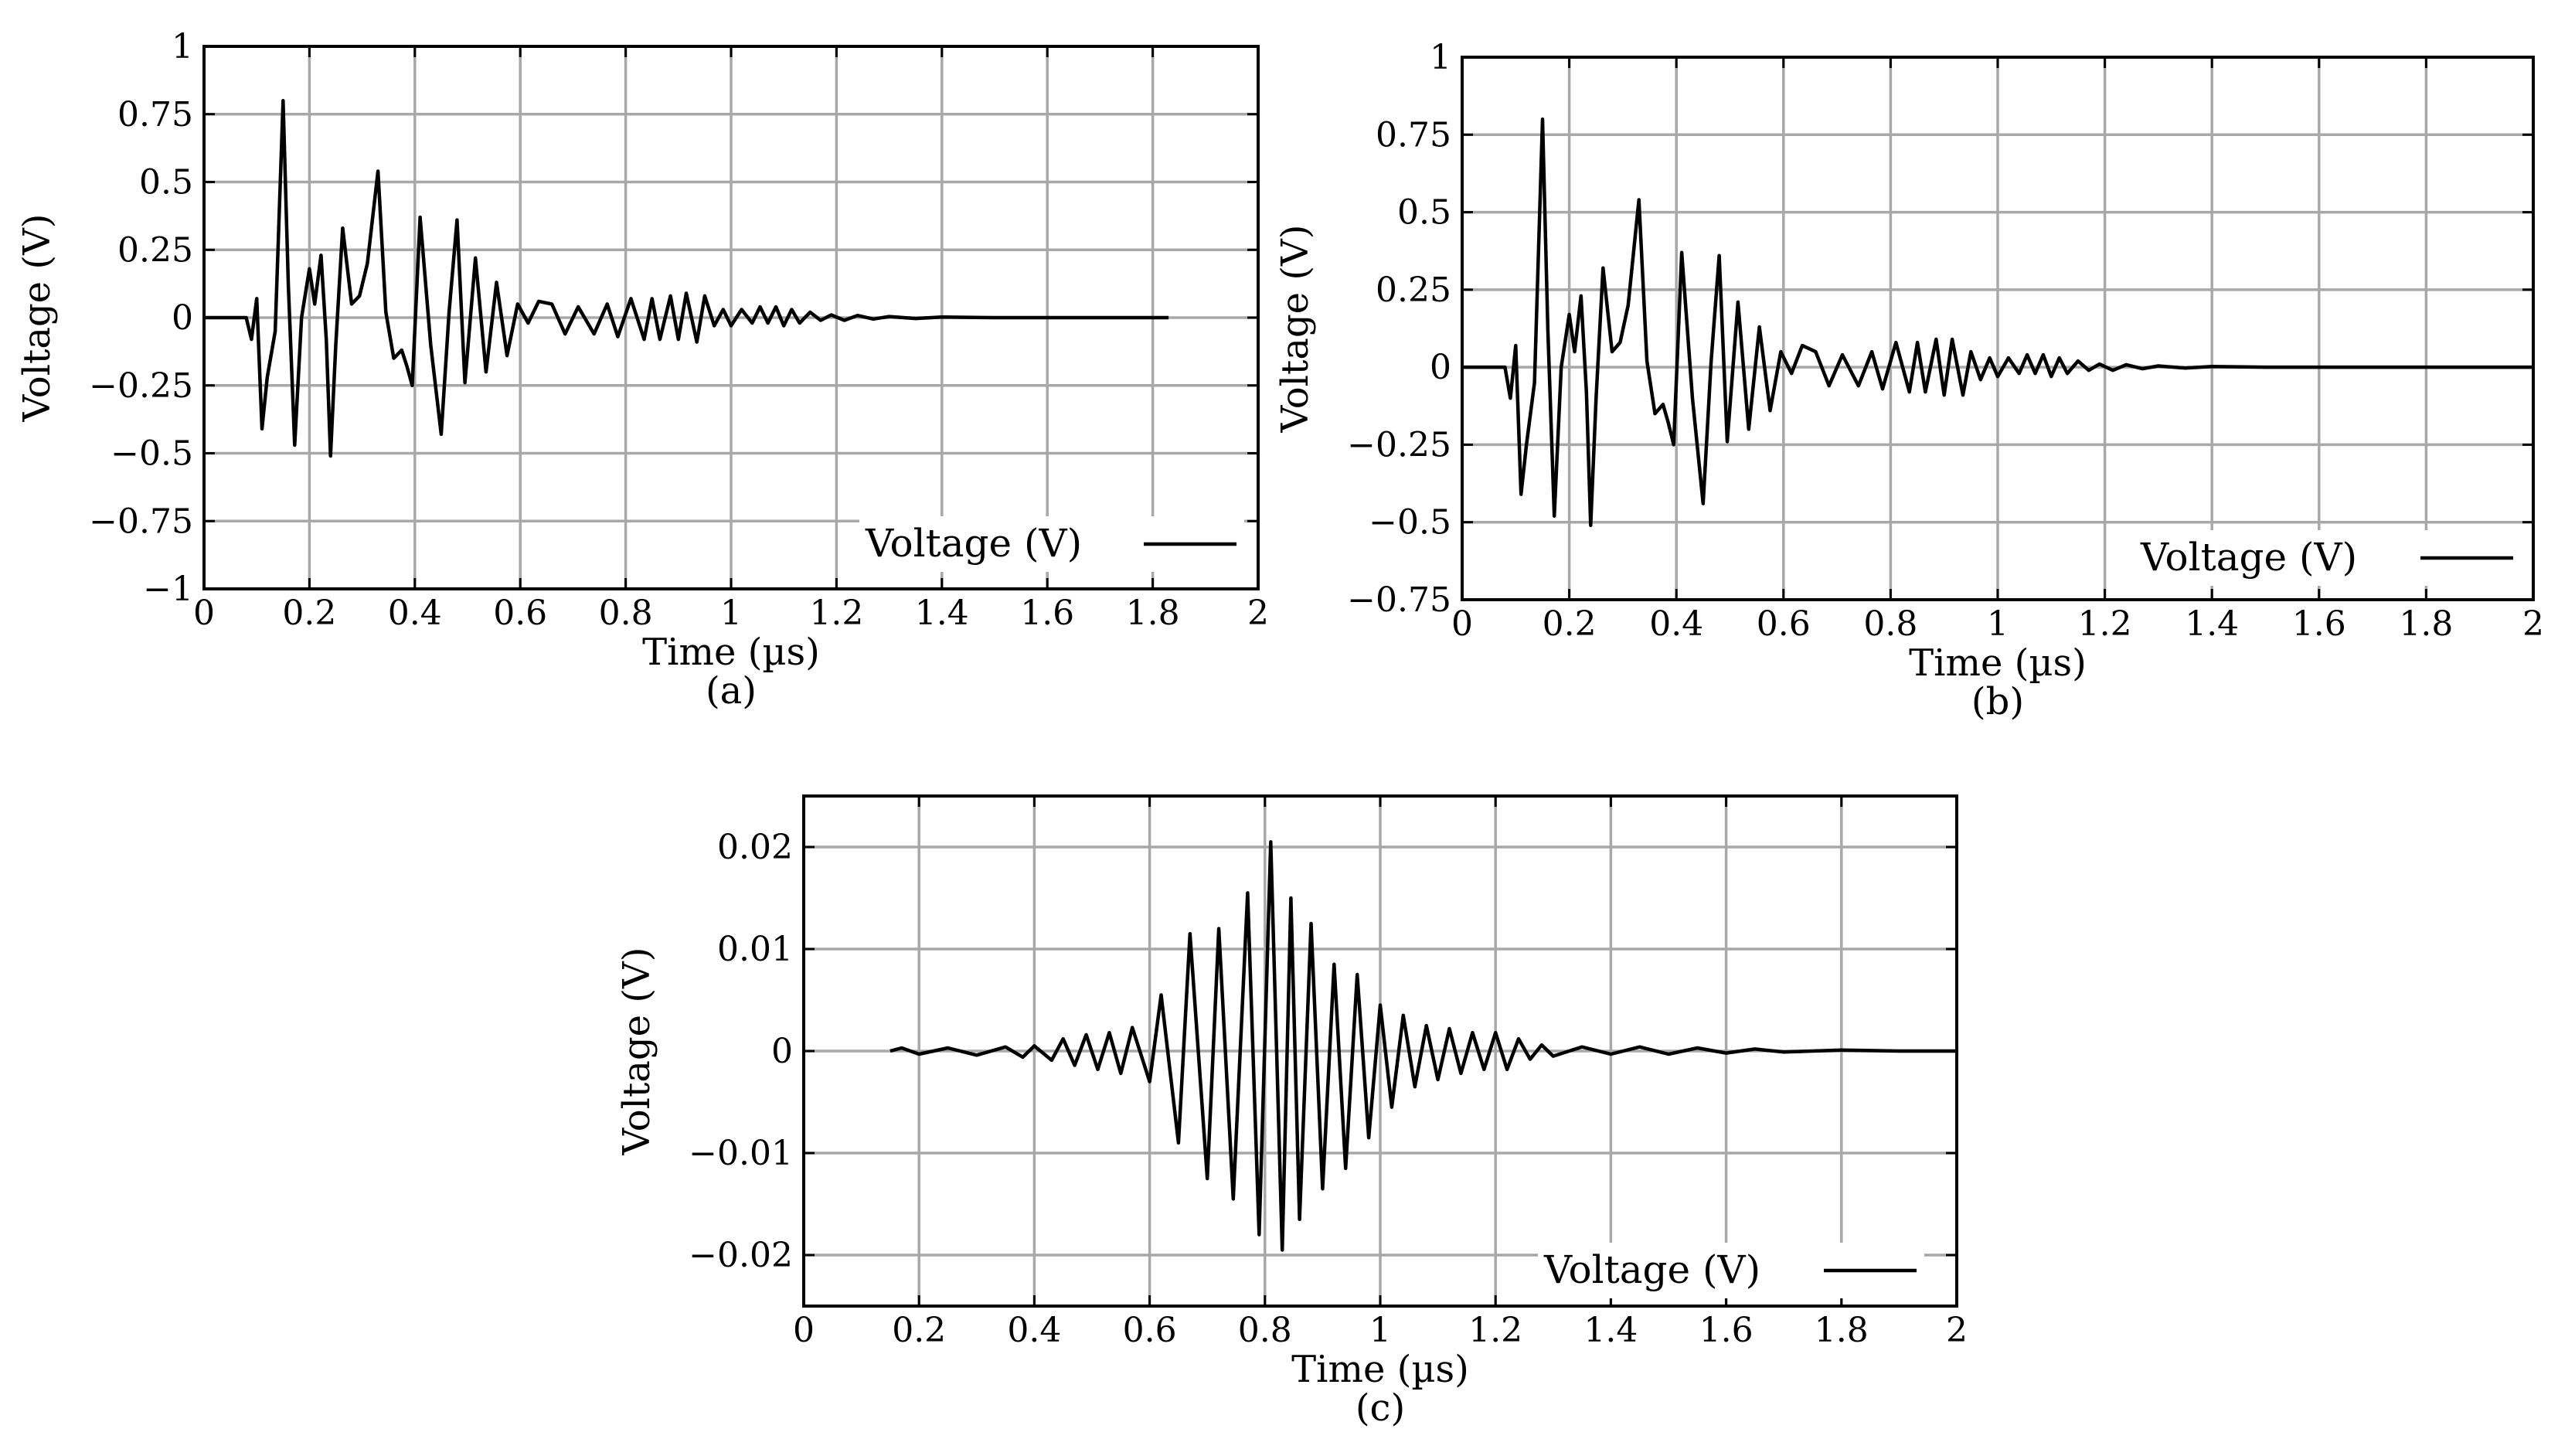 This screenshot has width=2558, height=1456. What do you see at coordinates (1423, 1046) in the screenshot?
I see `series-line-c` at bounding box center [1423, 1046].